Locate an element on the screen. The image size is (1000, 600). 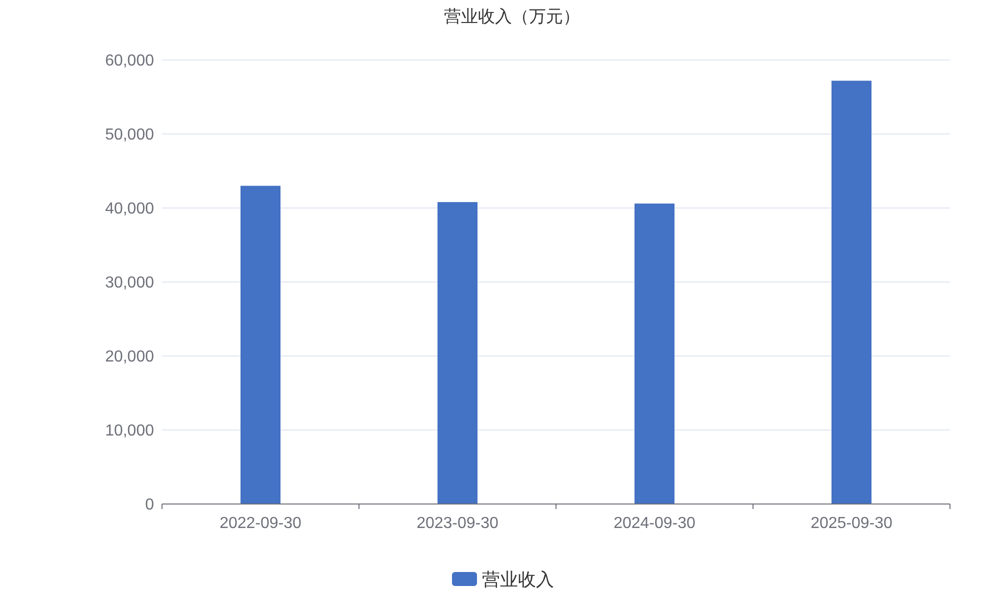
x-tick-label: 2024-09-30 is located at coordinates (655, 523).